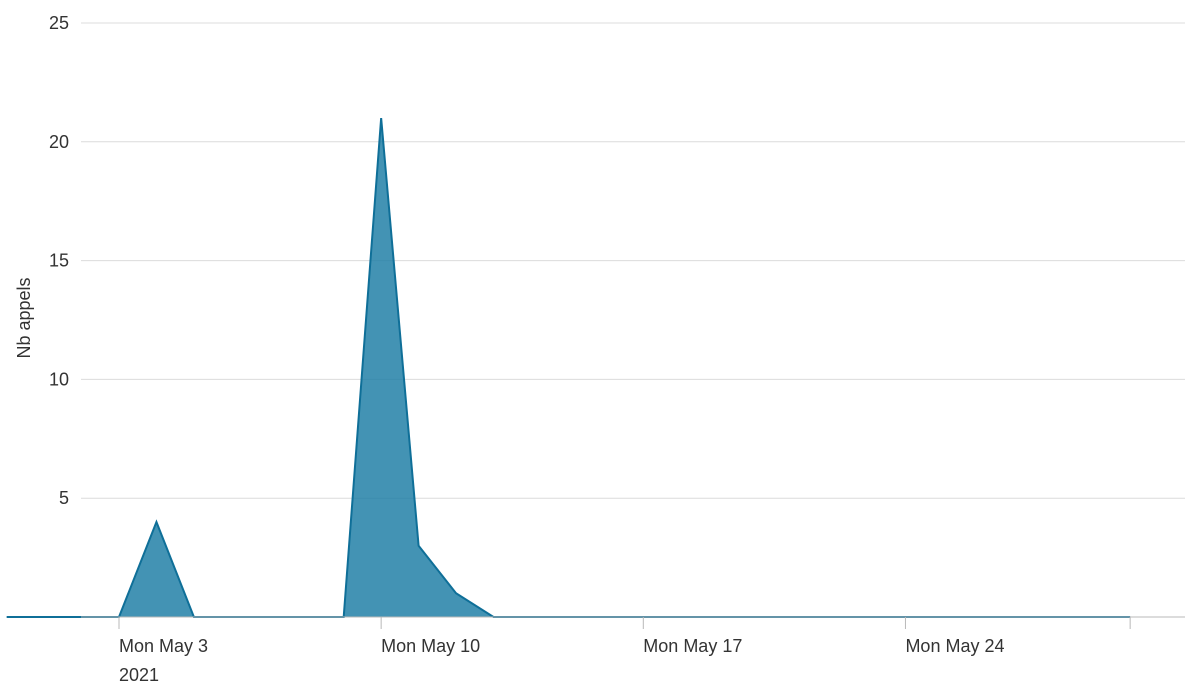  I want to click on y-tick-label: 15, so click(59, 261).